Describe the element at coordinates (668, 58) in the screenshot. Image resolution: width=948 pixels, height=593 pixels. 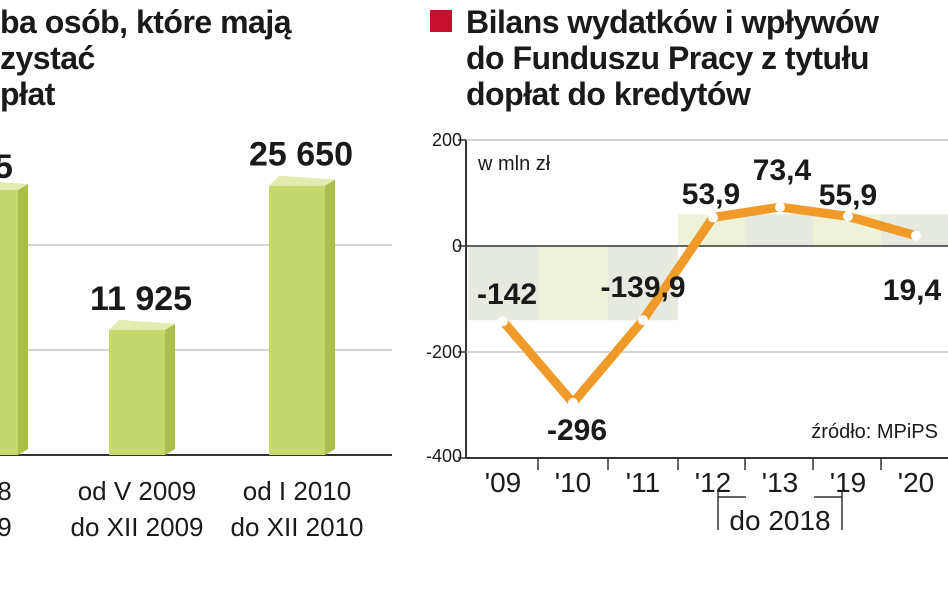
I see `right-title-line-2: do Funduszu Pracy z tytułu` at that location.